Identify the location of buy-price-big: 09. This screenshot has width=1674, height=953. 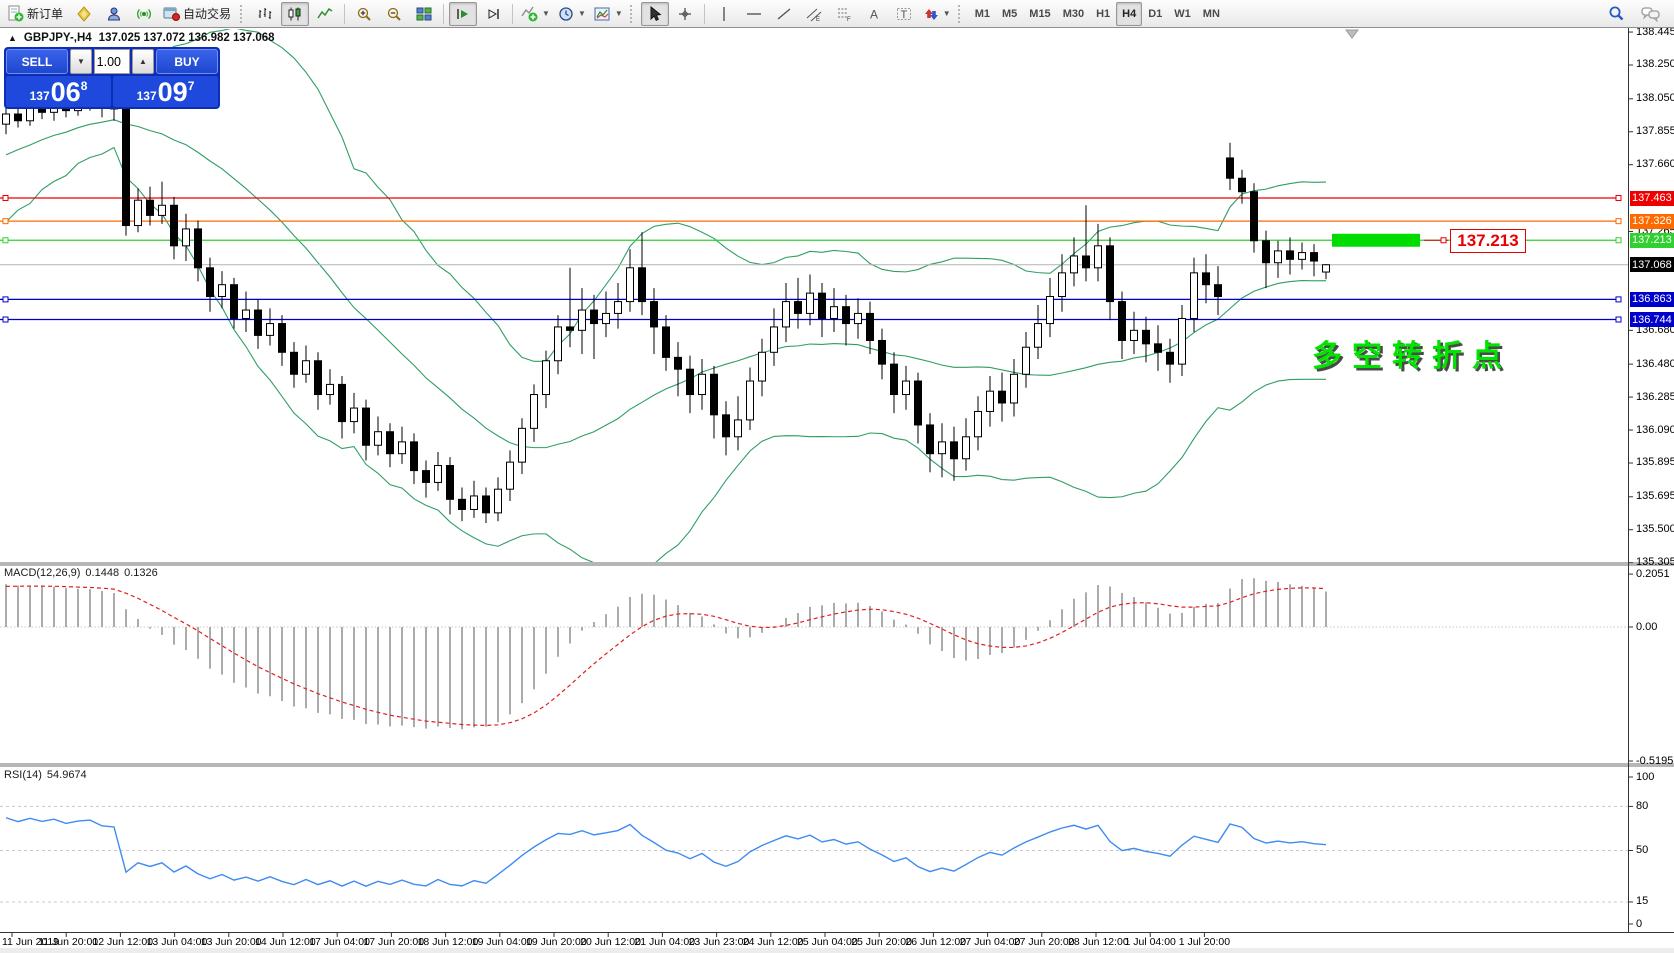
(172, 92).